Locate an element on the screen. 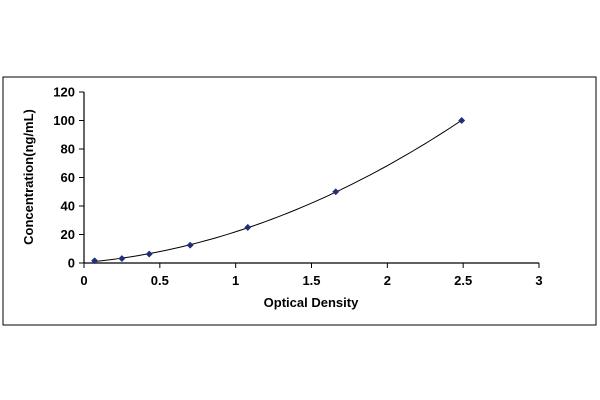 The height and width of the screenshot is (400, 600). x-tick-label: 3 is located at coordinates (538, 280).